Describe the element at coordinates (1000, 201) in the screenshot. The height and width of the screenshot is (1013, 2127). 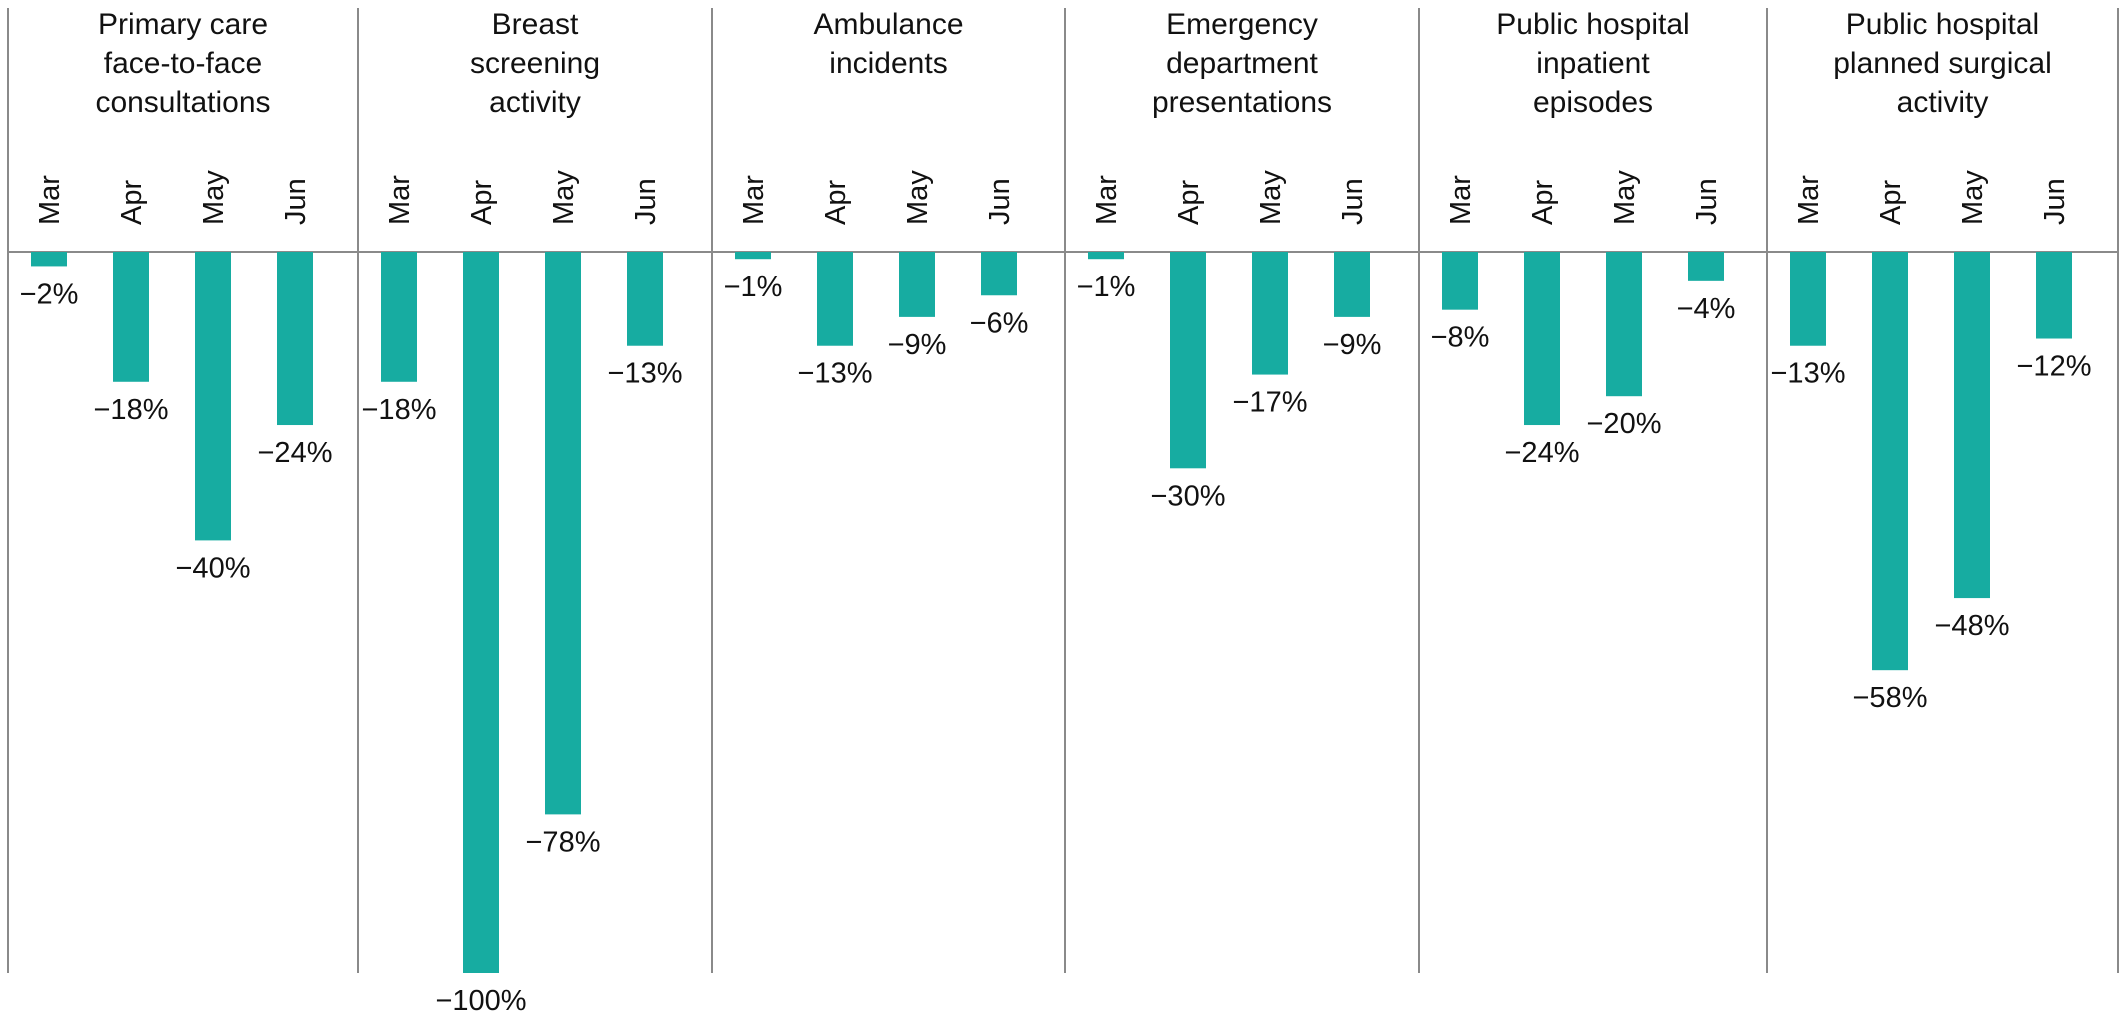
I see `tick-label-2-3: Jun` at that location.